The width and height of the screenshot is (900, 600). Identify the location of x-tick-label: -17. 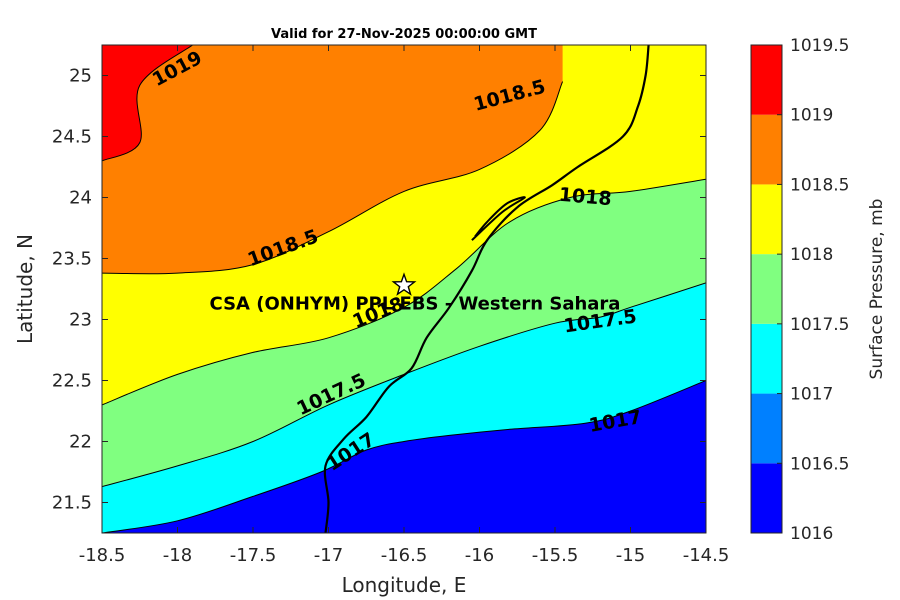
(328, 555).